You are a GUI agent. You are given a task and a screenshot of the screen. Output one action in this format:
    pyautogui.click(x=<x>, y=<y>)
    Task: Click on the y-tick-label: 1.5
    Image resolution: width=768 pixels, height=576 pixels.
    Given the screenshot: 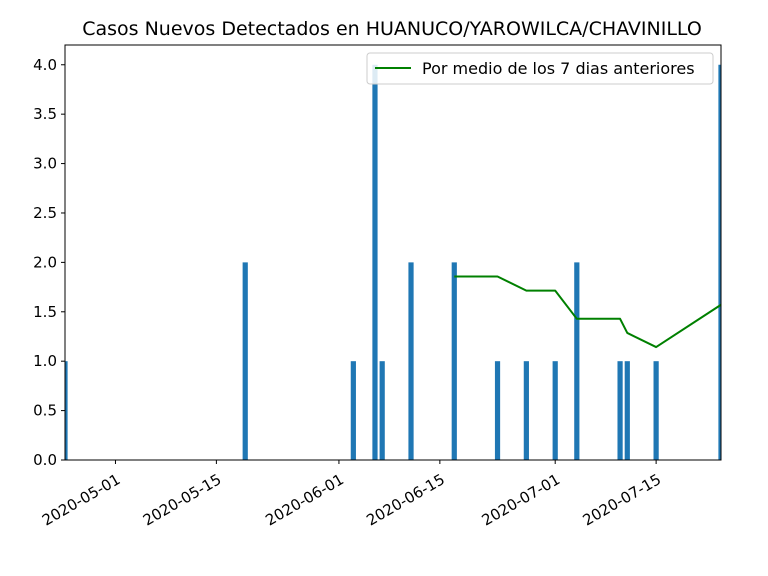 What is the action you would take?
    pyautogui.click(x=45, y=312)
    